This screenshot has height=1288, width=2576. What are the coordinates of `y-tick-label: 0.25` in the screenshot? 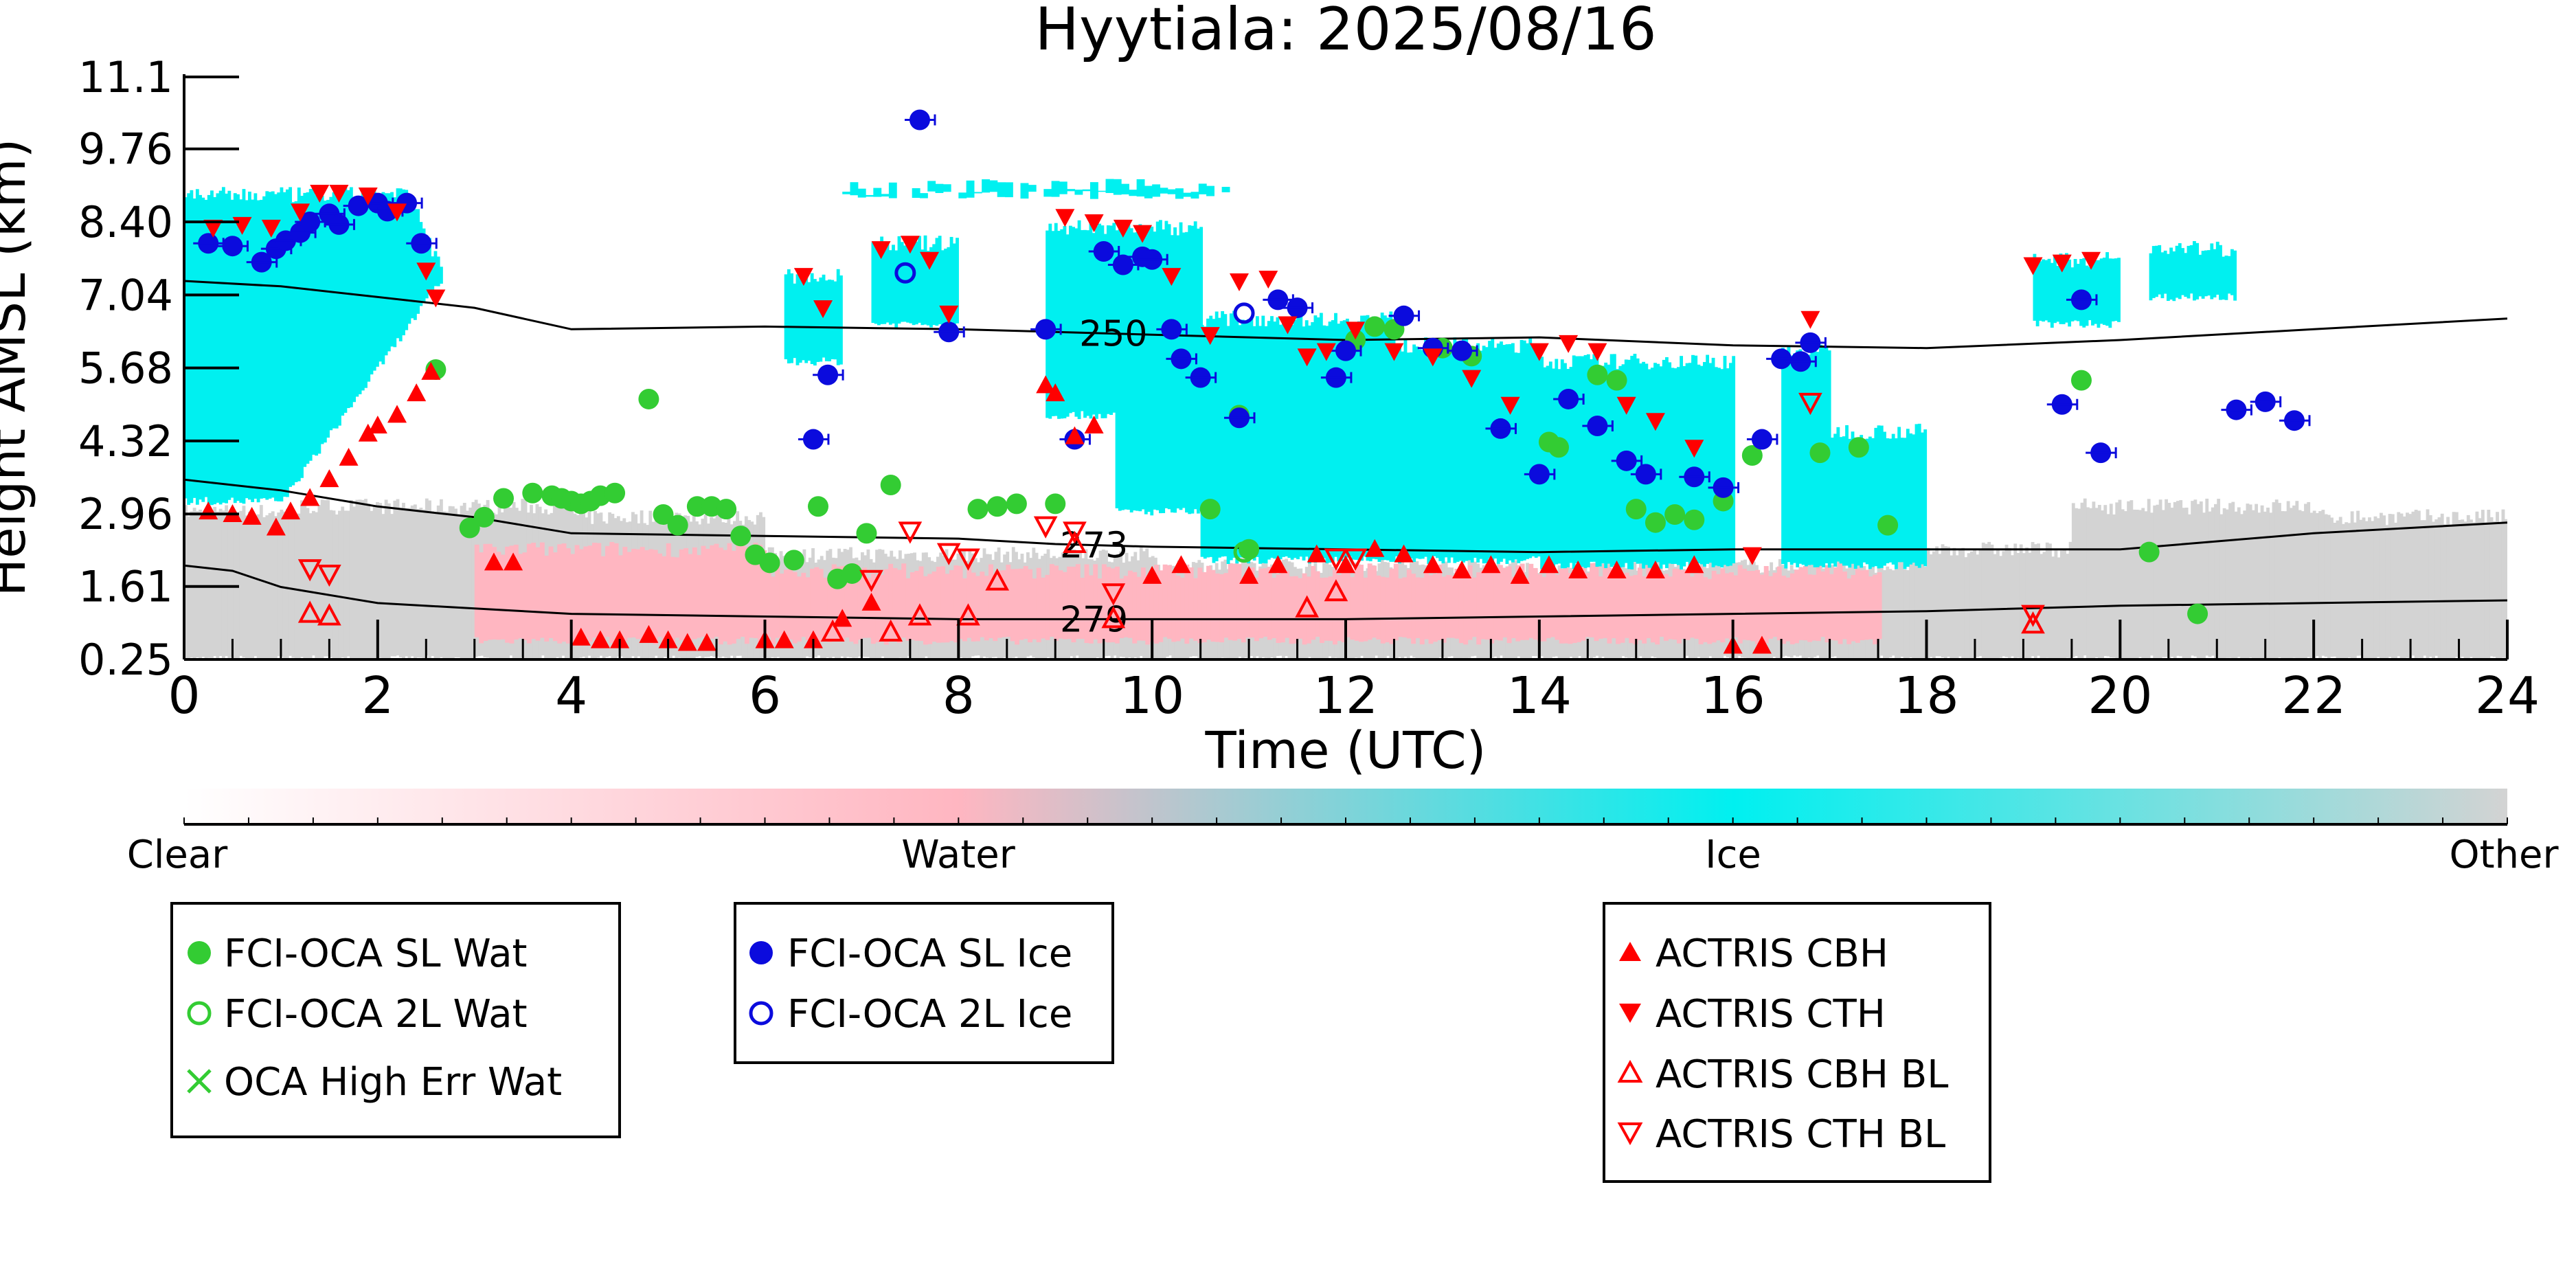 It's located at (125, 660).